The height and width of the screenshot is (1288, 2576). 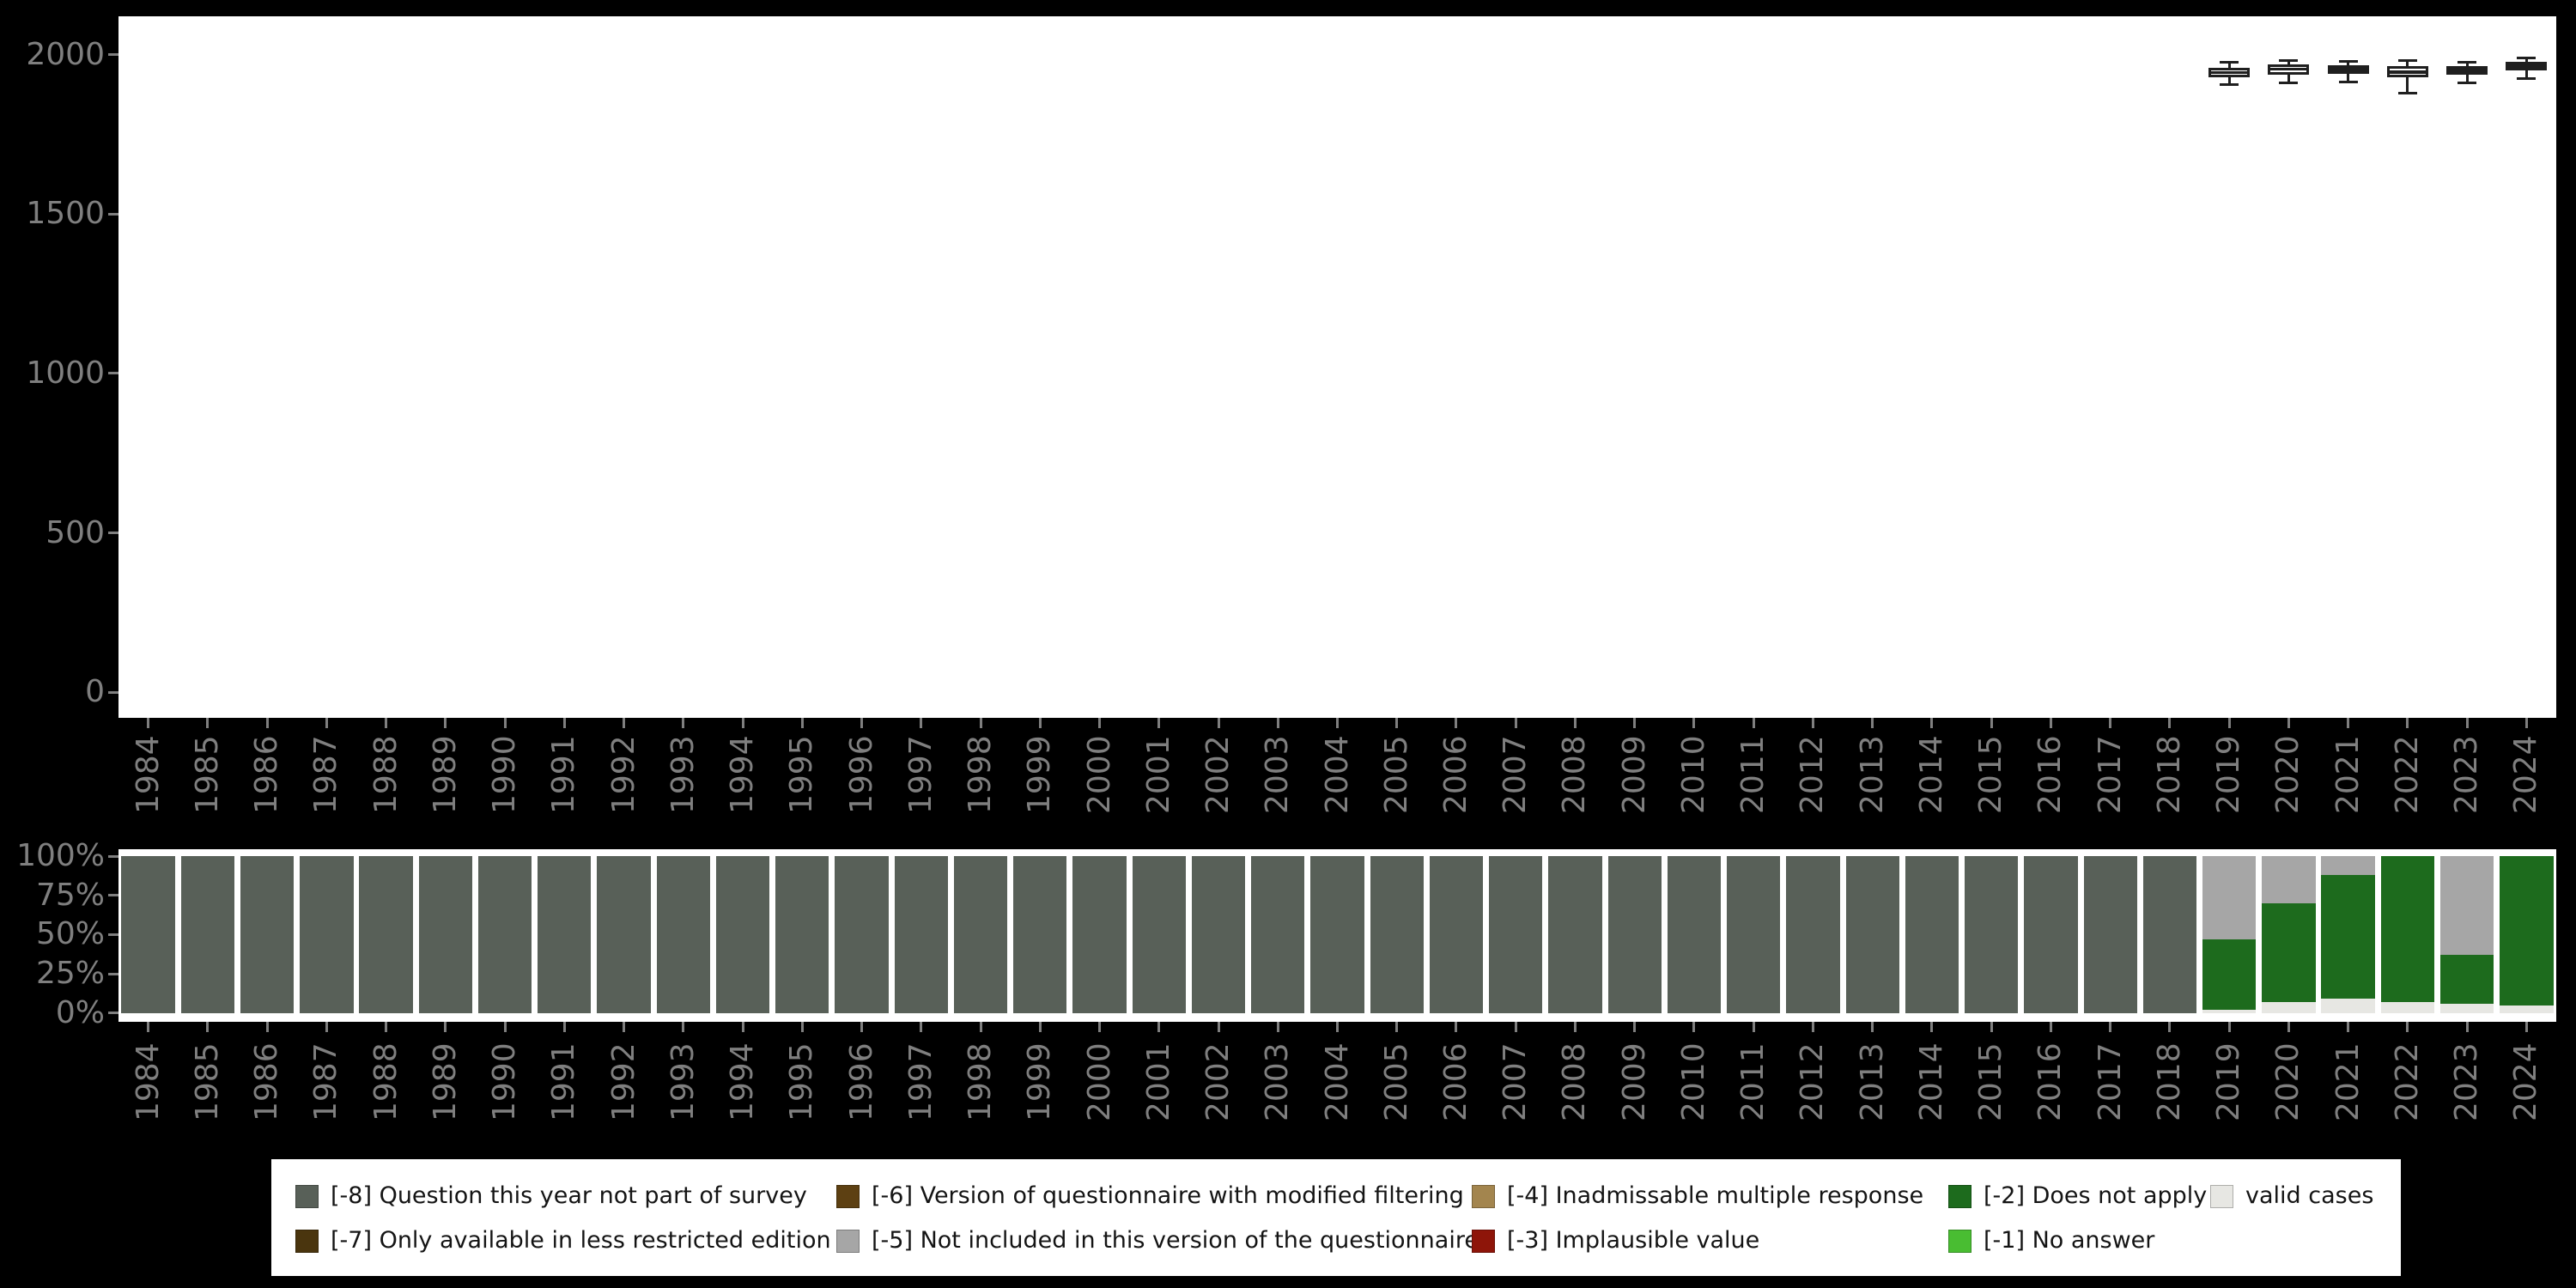 I want to click on y-tick-label: 50%, so click(x=70, y=934).